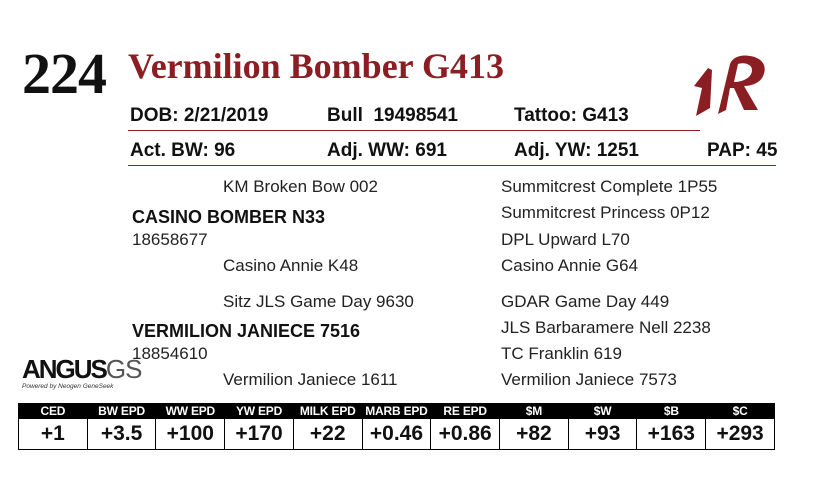  What do you see at coordinates (170, 353) in the screenshot?
I see `dam-reg: 18854610` at bounding box center [170, 353].